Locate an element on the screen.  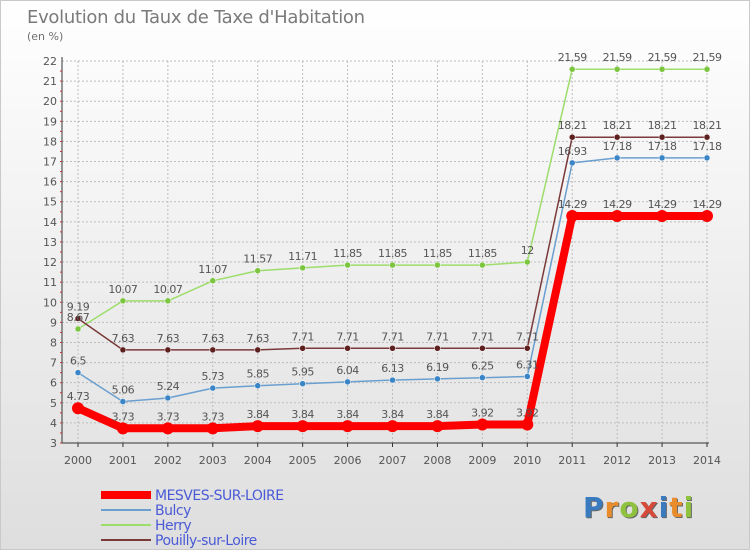
y-tick-label: 6 is located at coordinates (53, 383).